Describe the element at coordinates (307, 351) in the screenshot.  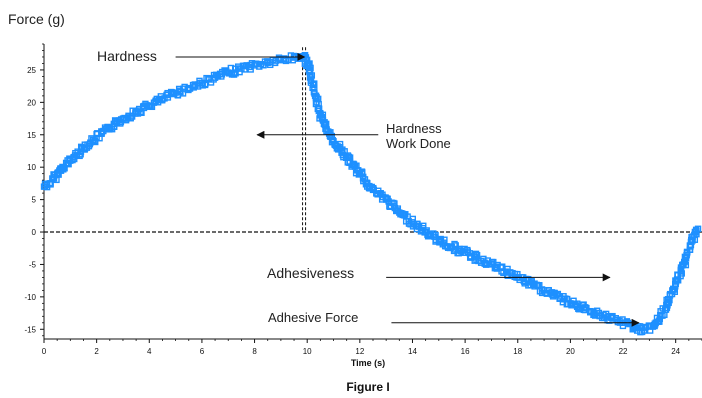
I see `x-tick-label: 10` at that location.